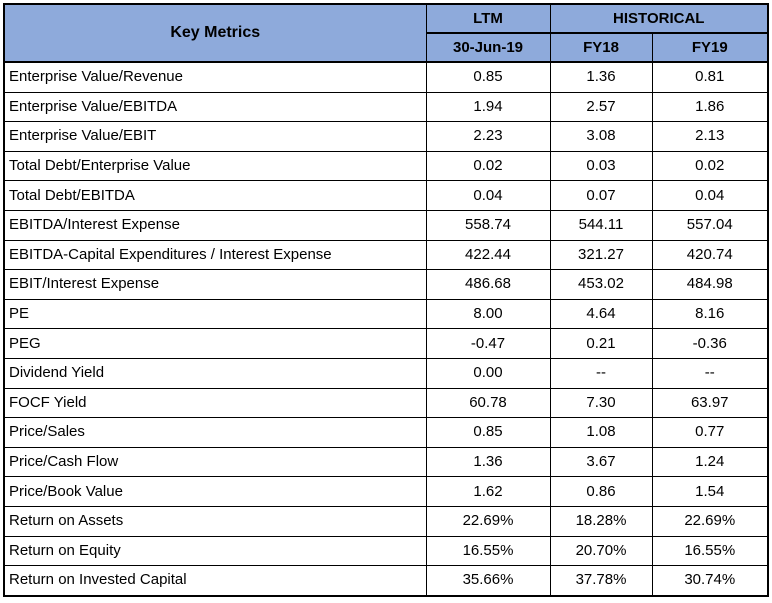 The height and width of the screenshot is (603, 772). I want to click on table-row: Enterprise Value/EBITDA 1.94 2.57 1.86, so click(386, 107).